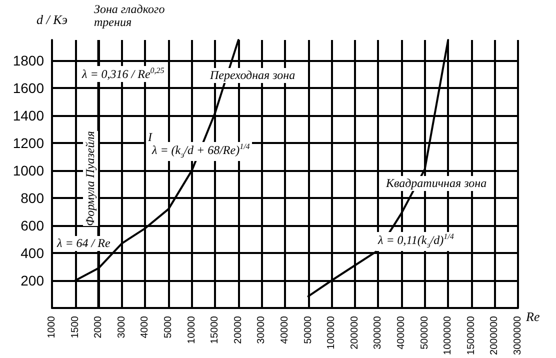 The width and height of the screenshot is (556, 358). I want to click on x-tick-label: 400000, so click(401, 333).